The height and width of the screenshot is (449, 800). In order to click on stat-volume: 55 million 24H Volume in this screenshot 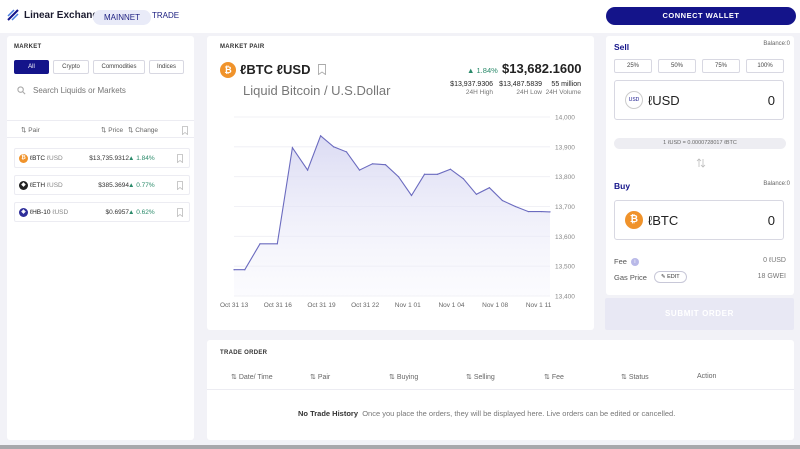, I will do `click(559, 88)`.